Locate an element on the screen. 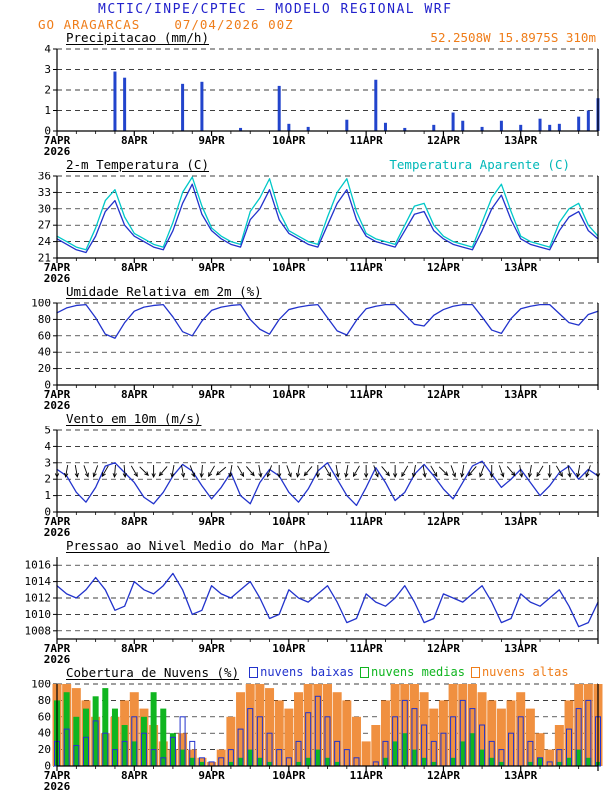 The height and width of the screenshot is (792, 612). svg-text: 21 is located at coordinates (44, 258).